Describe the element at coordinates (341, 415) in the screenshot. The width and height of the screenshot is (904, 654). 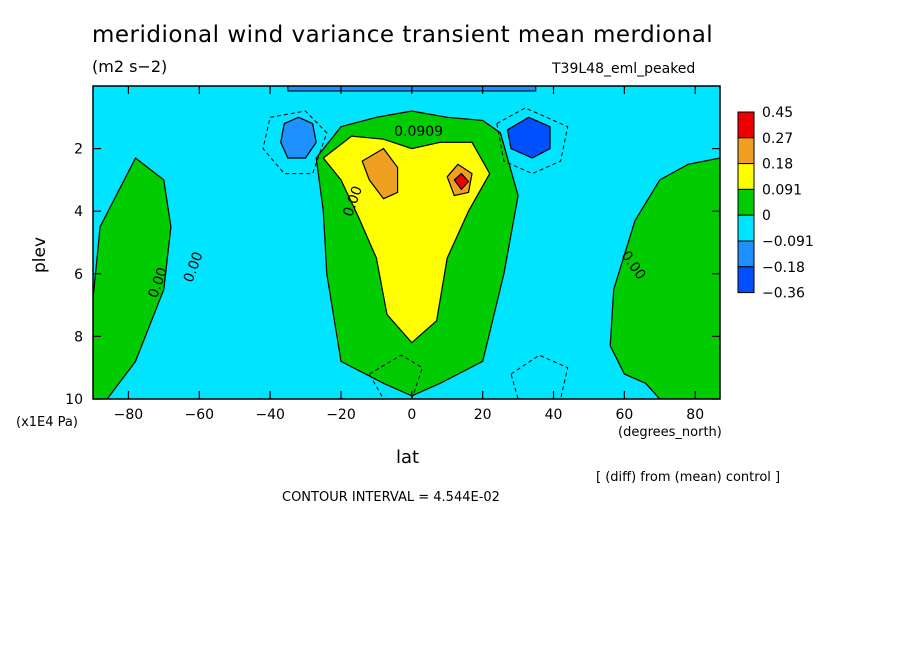
I see `x-tick-label: −20` at that location.